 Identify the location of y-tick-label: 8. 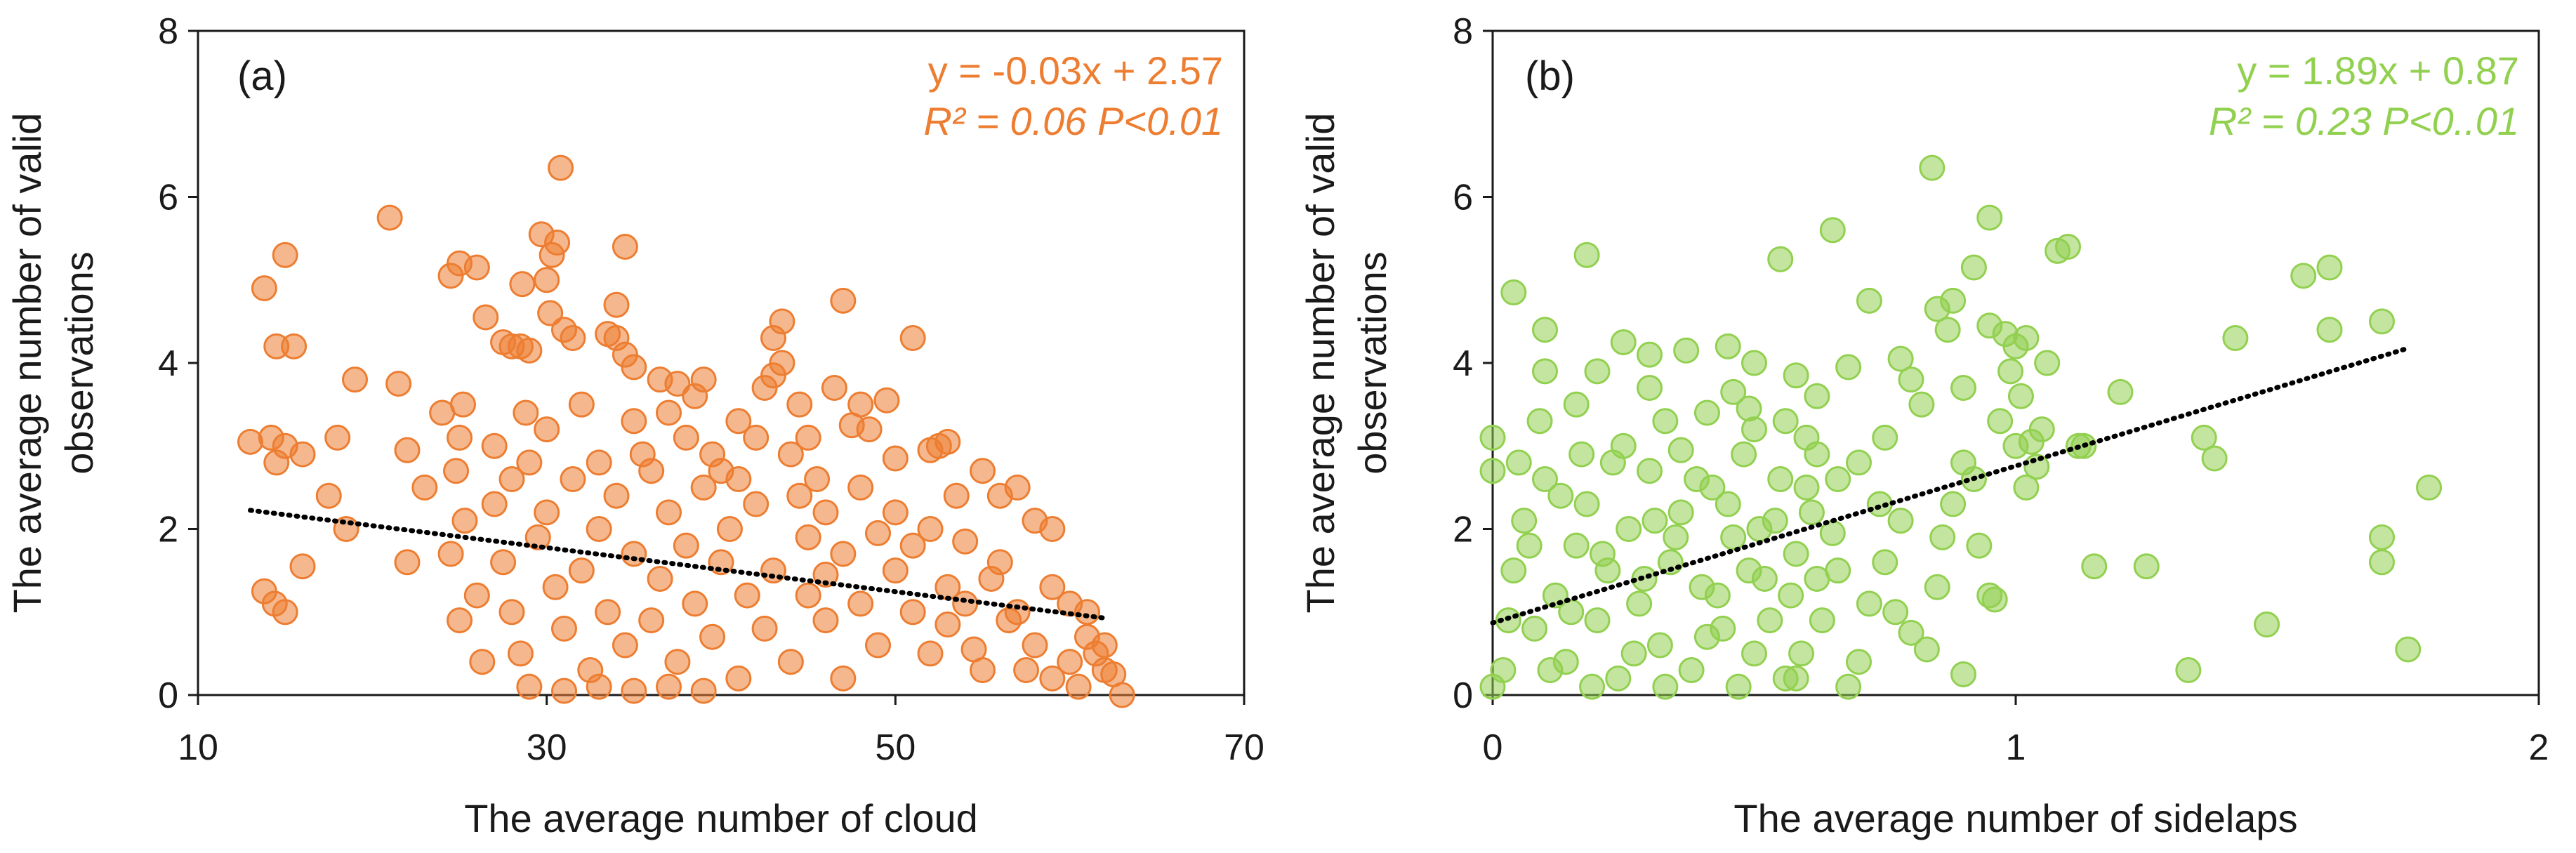
(1463, 32).